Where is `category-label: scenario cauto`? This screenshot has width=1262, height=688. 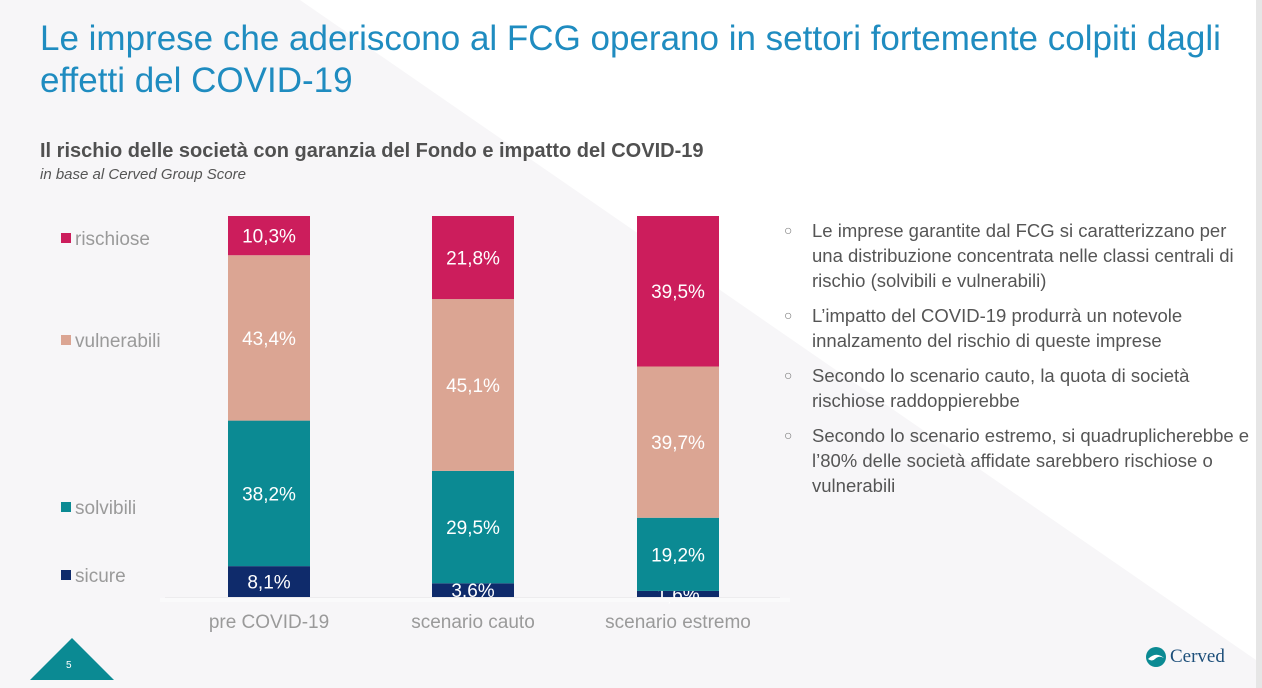 category-label: scenario cauto is located at coordinates (473, 622).